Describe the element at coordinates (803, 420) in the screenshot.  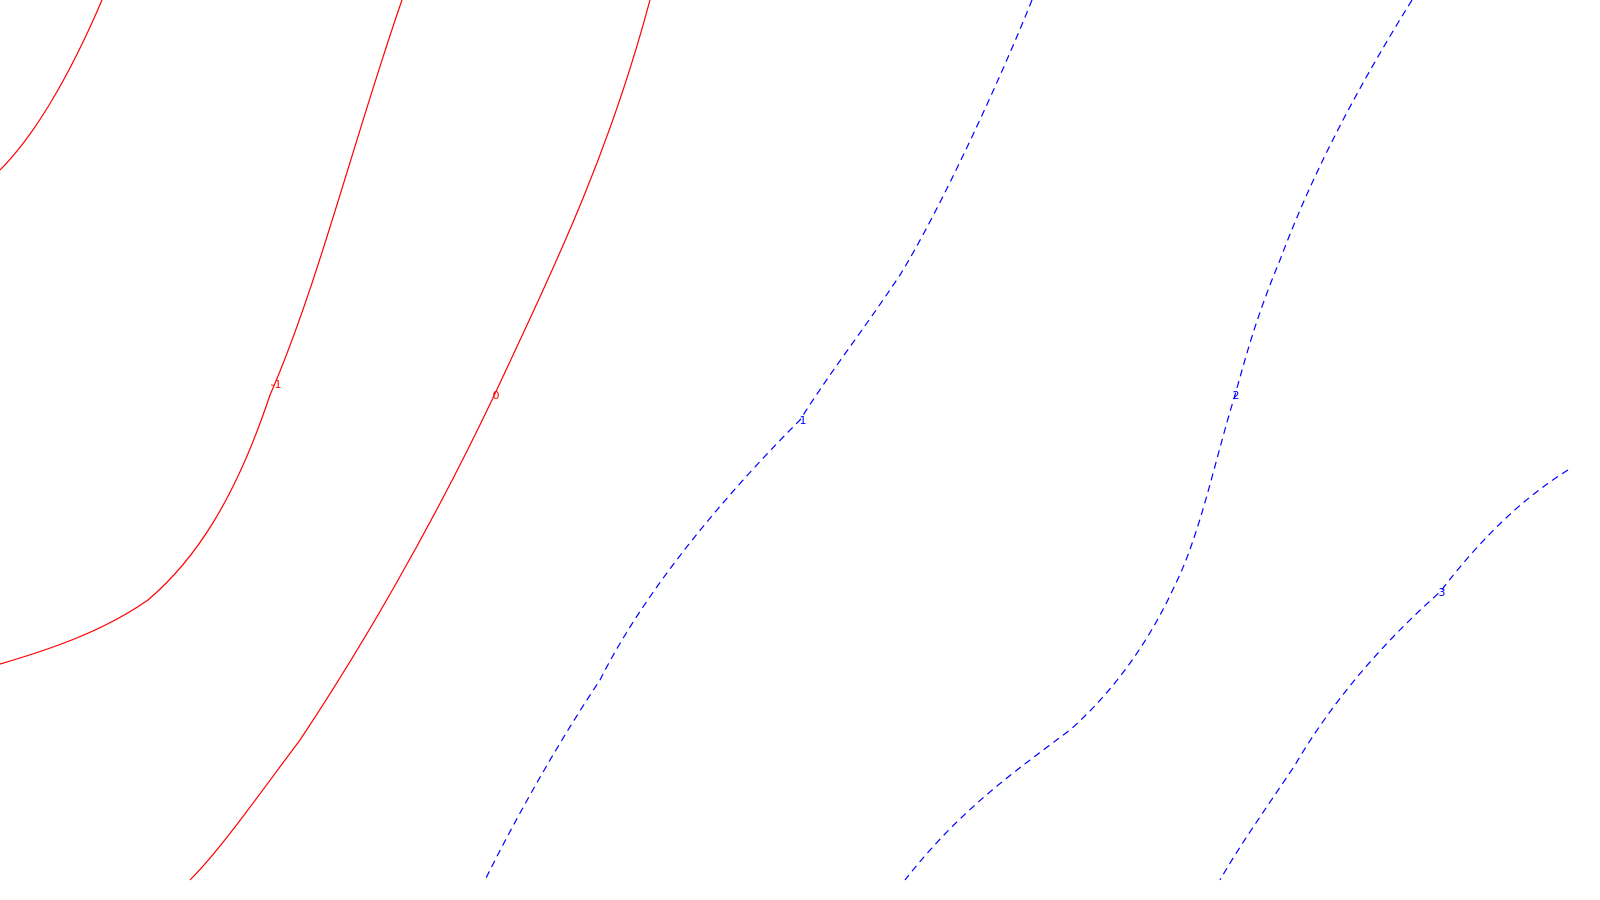
I see `contour-label-level-1: 1` at that location.